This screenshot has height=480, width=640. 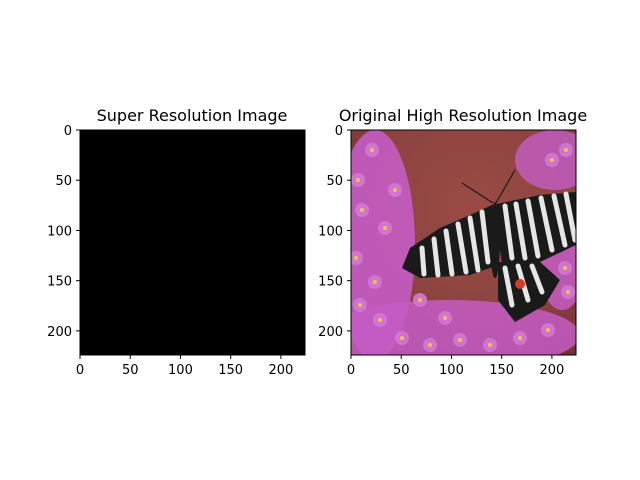 I want to click on y-ticks-right: 0 50 100 150 200, so click(x=334, y=232).